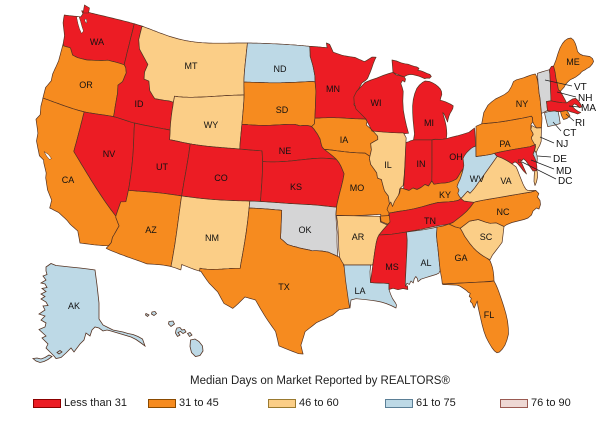  I want to click on svg-text: NH, so click(585, 98).